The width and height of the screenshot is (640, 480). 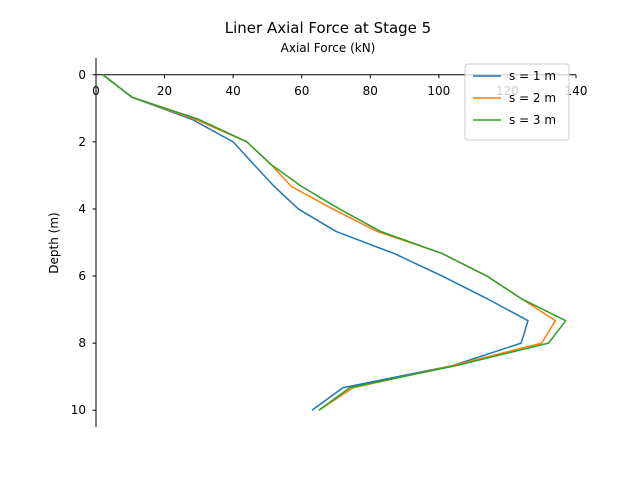 What do you see at coordinates (576, 91) in the screenshot?
I see `x-tick-label: 140` at bounding box center [576, 91].